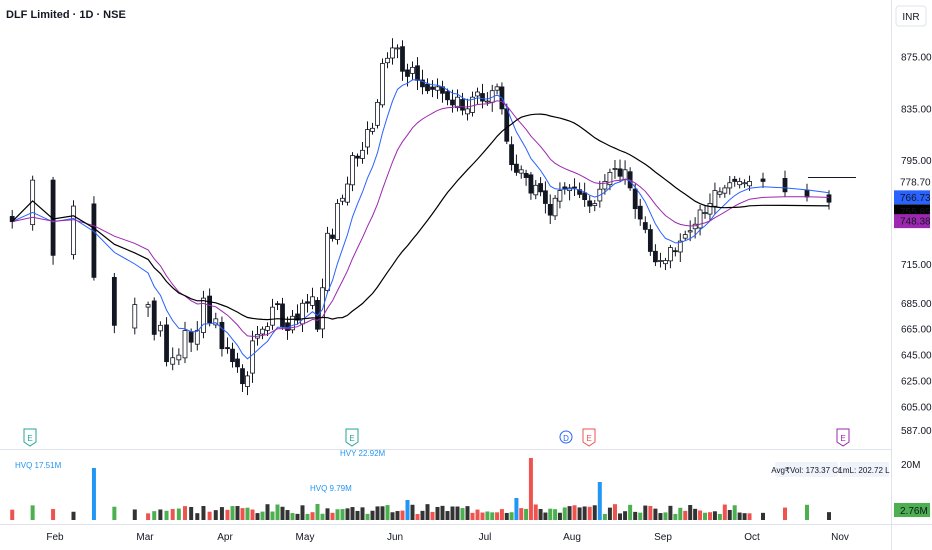  I want to click on price-axis-tick: 605.00, so click(916, 408).